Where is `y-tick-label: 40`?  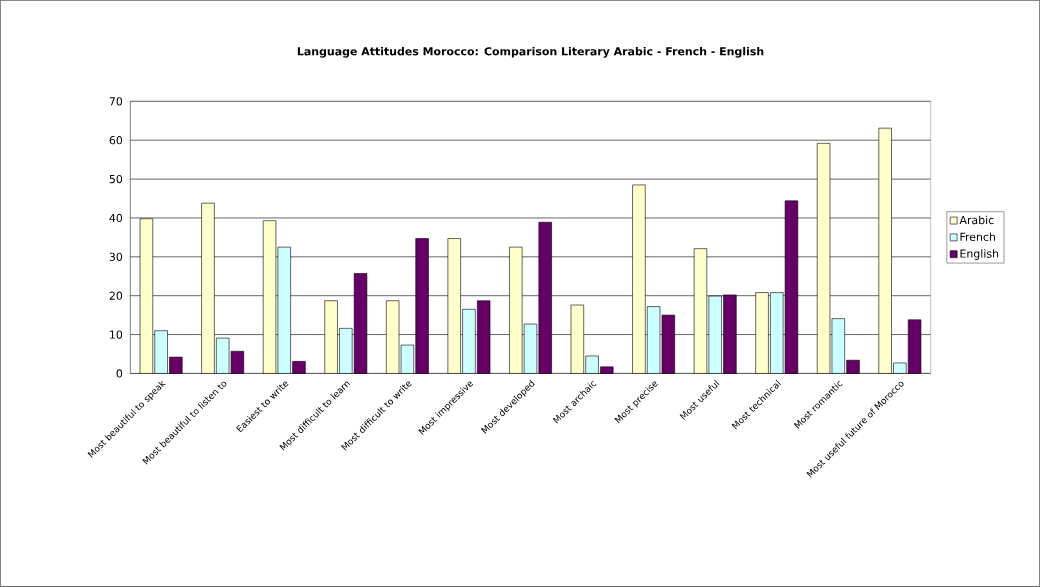
y-tick-label: 40 is located at coordinates (116, 218).